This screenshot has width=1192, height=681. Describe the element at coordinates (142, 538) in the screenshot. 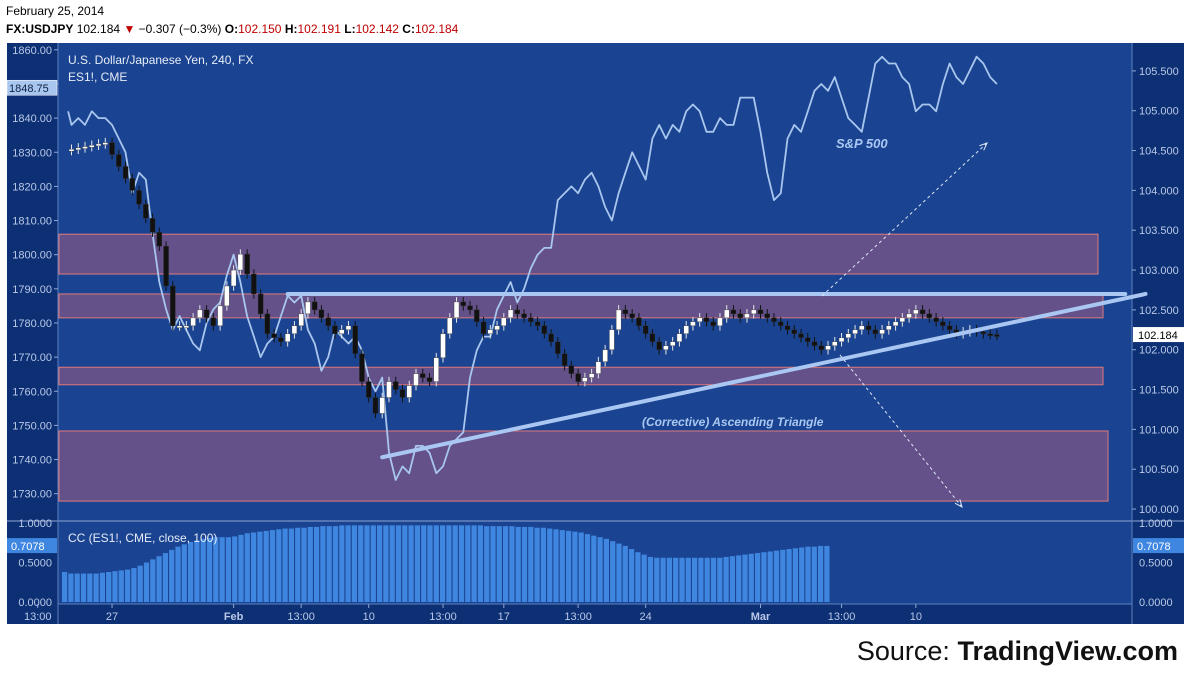

I see `indicator-label: CC (ES1!, CME, close, 100)` at that location.